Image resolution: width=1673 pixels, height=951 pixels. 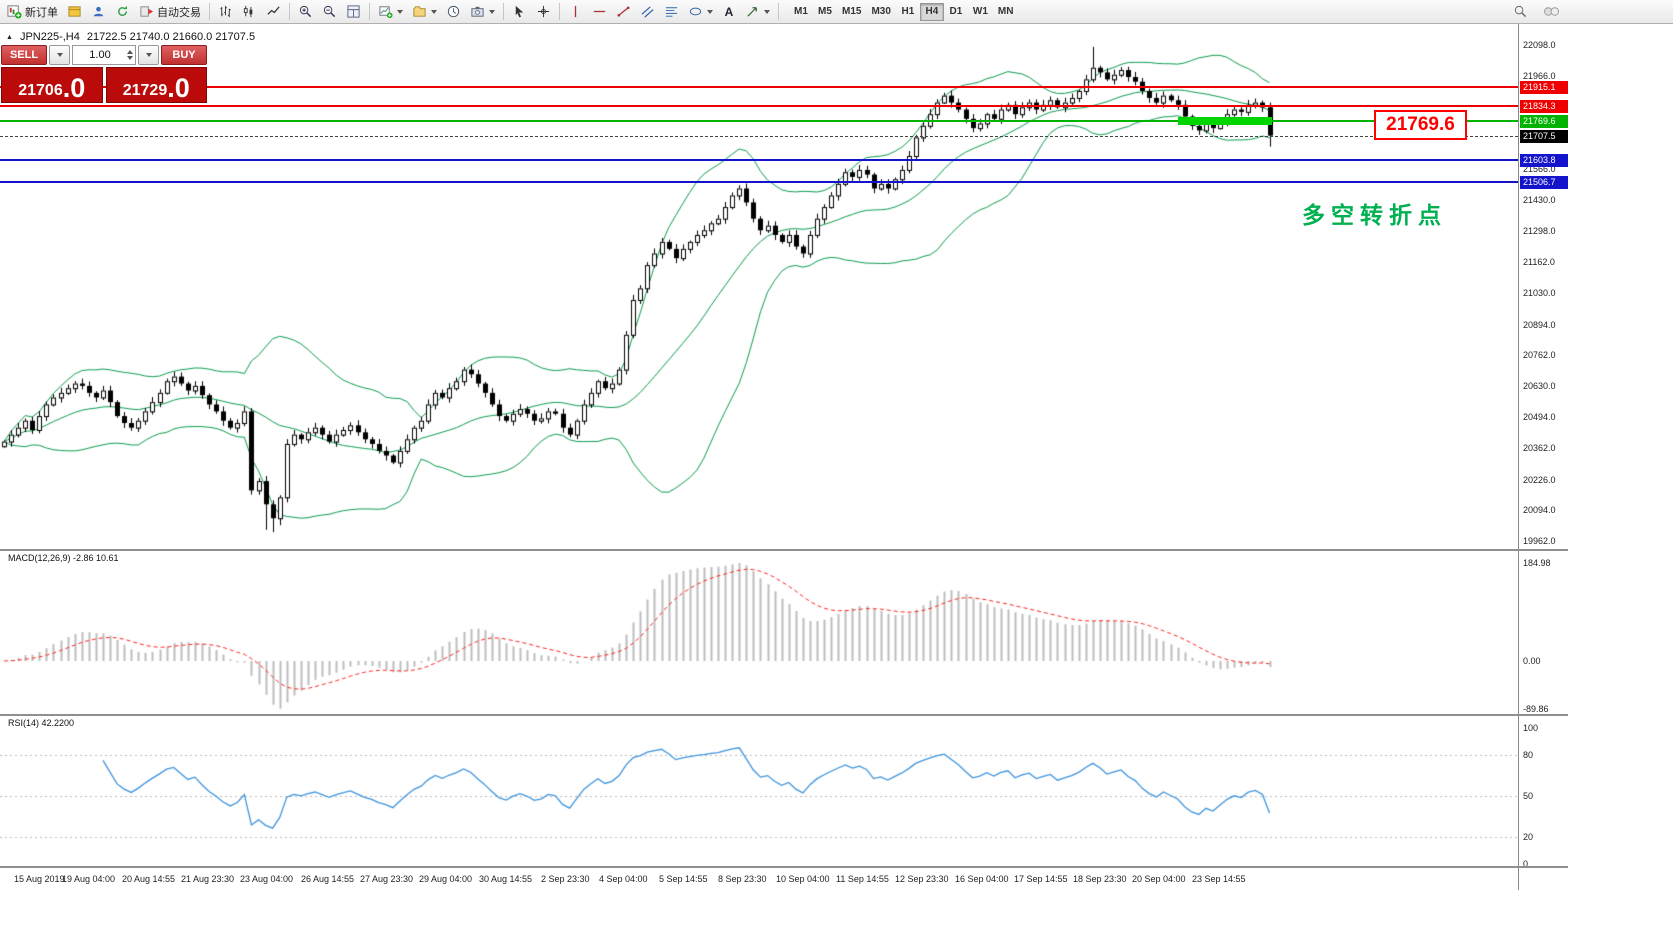 I want to click on zoom-out-button, so click(x=329, y=12).